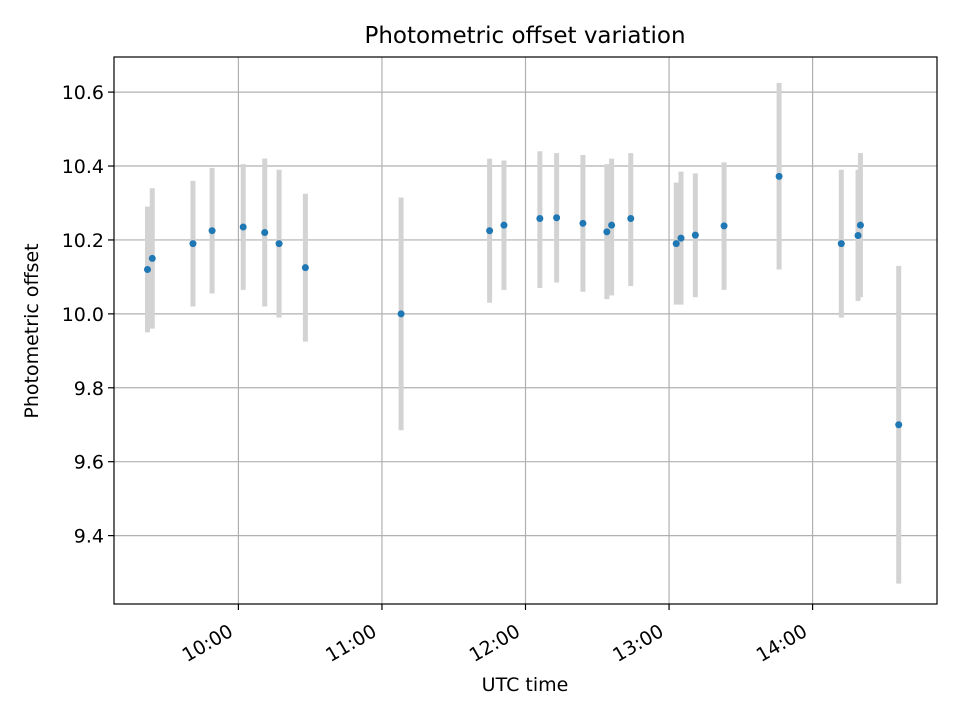  Describe the element at coordinates (89, 537) in the screenshot. I see `y-tick-label: 9.4` at that location.